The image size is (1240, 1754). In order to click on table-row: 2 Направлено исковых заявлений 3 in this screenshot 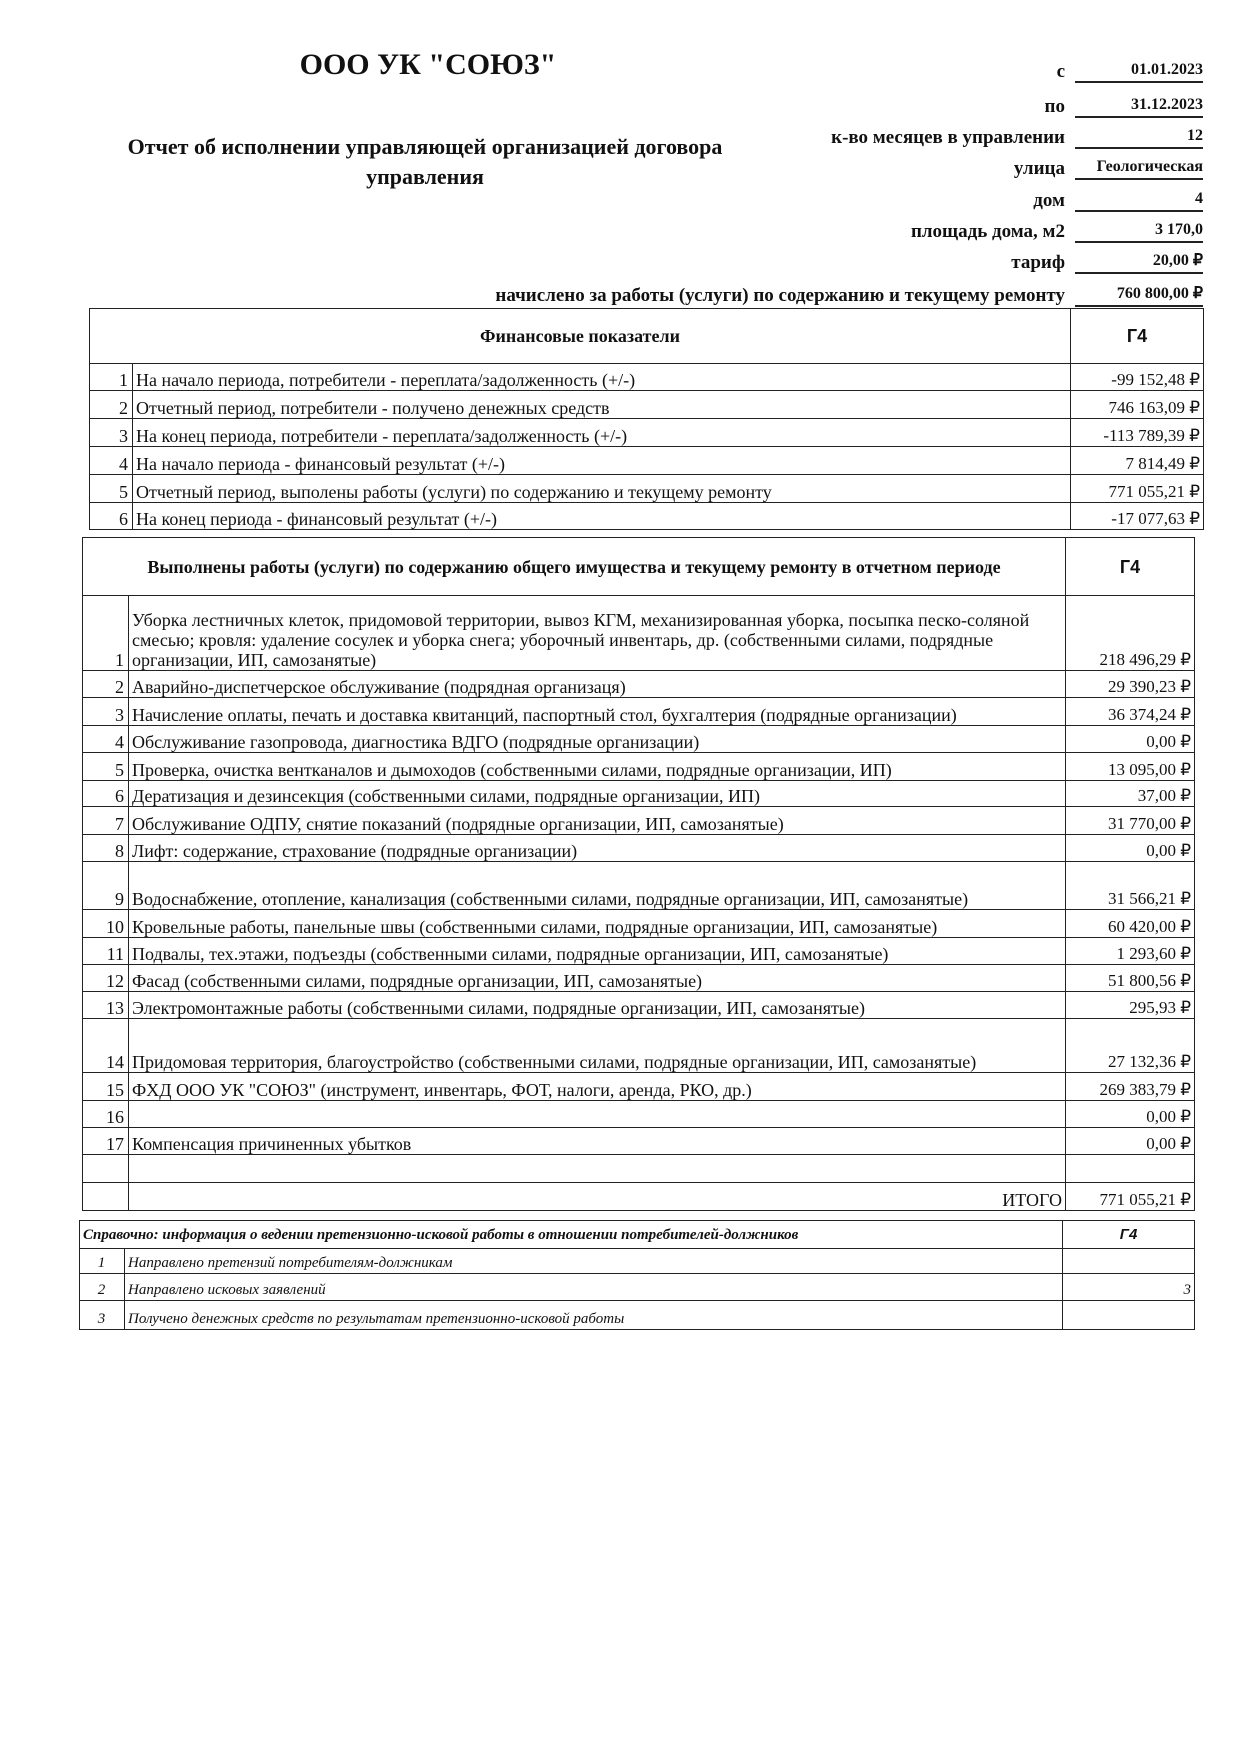, I will do `click(637, 1287)`.